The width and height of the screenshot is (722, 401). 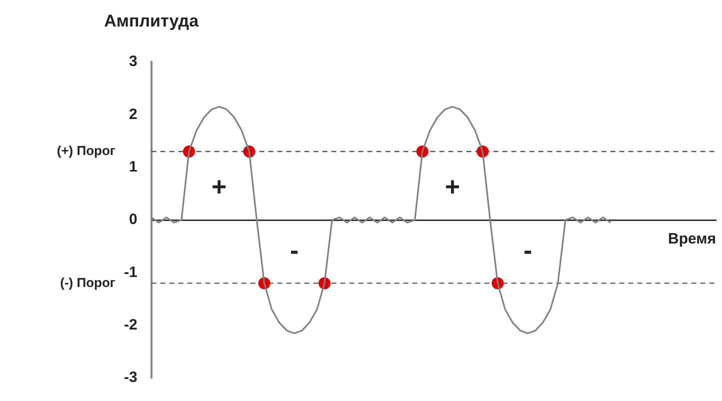 What do you see at coordinates (88, 282) in the screenshot?
I see `ref-line-label: (-) Порог` at bounding box center [88, 282].